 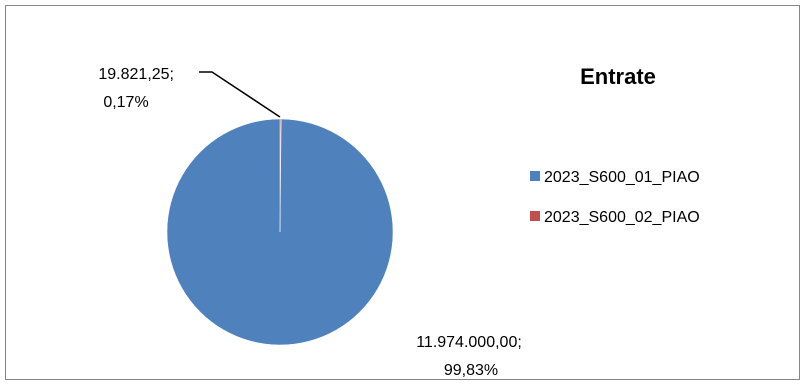 What do you see at coordinates (125, 102) in the screenshot?
I see `slice-2-percent-label: 0,17%` at bounding box center [125, 102].